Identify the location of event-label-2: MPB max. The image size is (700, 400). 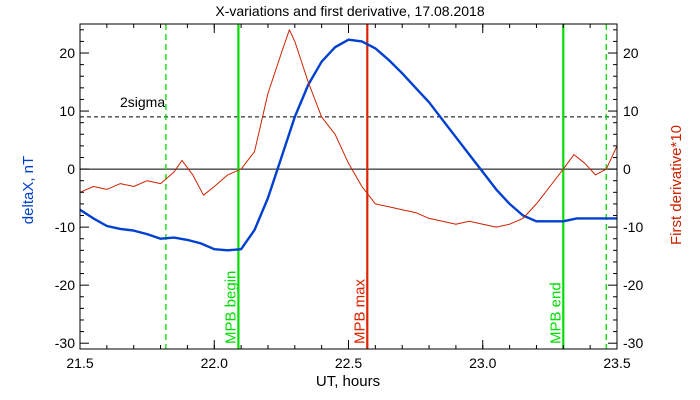
(359, 311).